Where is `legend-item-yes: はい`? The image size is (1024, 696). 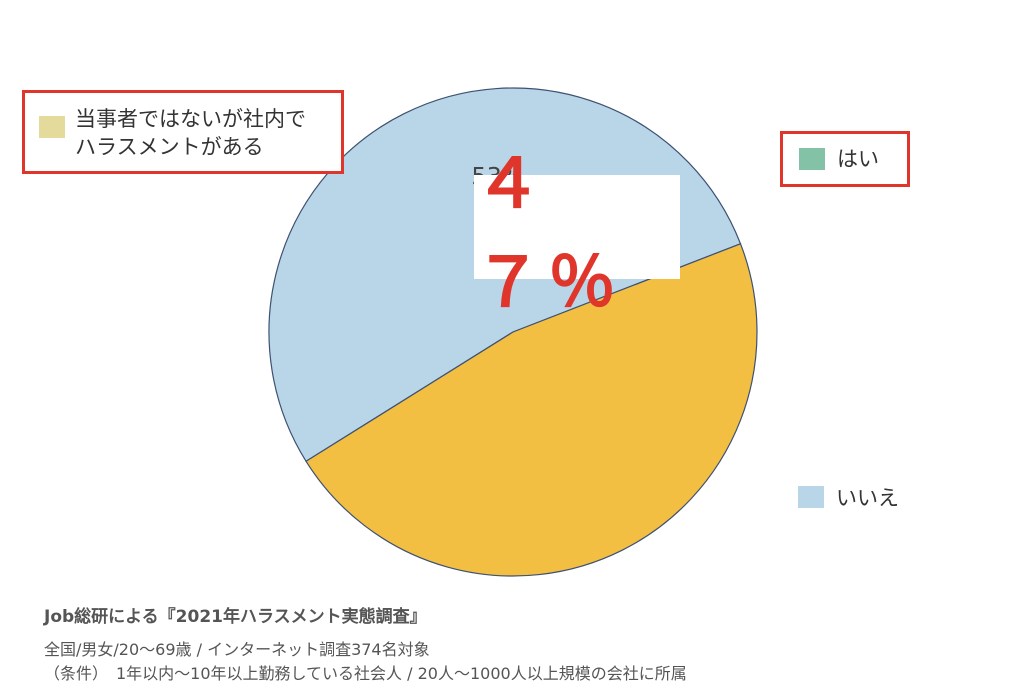
legend-item-yes: はい is located at coordinates (845, 159).